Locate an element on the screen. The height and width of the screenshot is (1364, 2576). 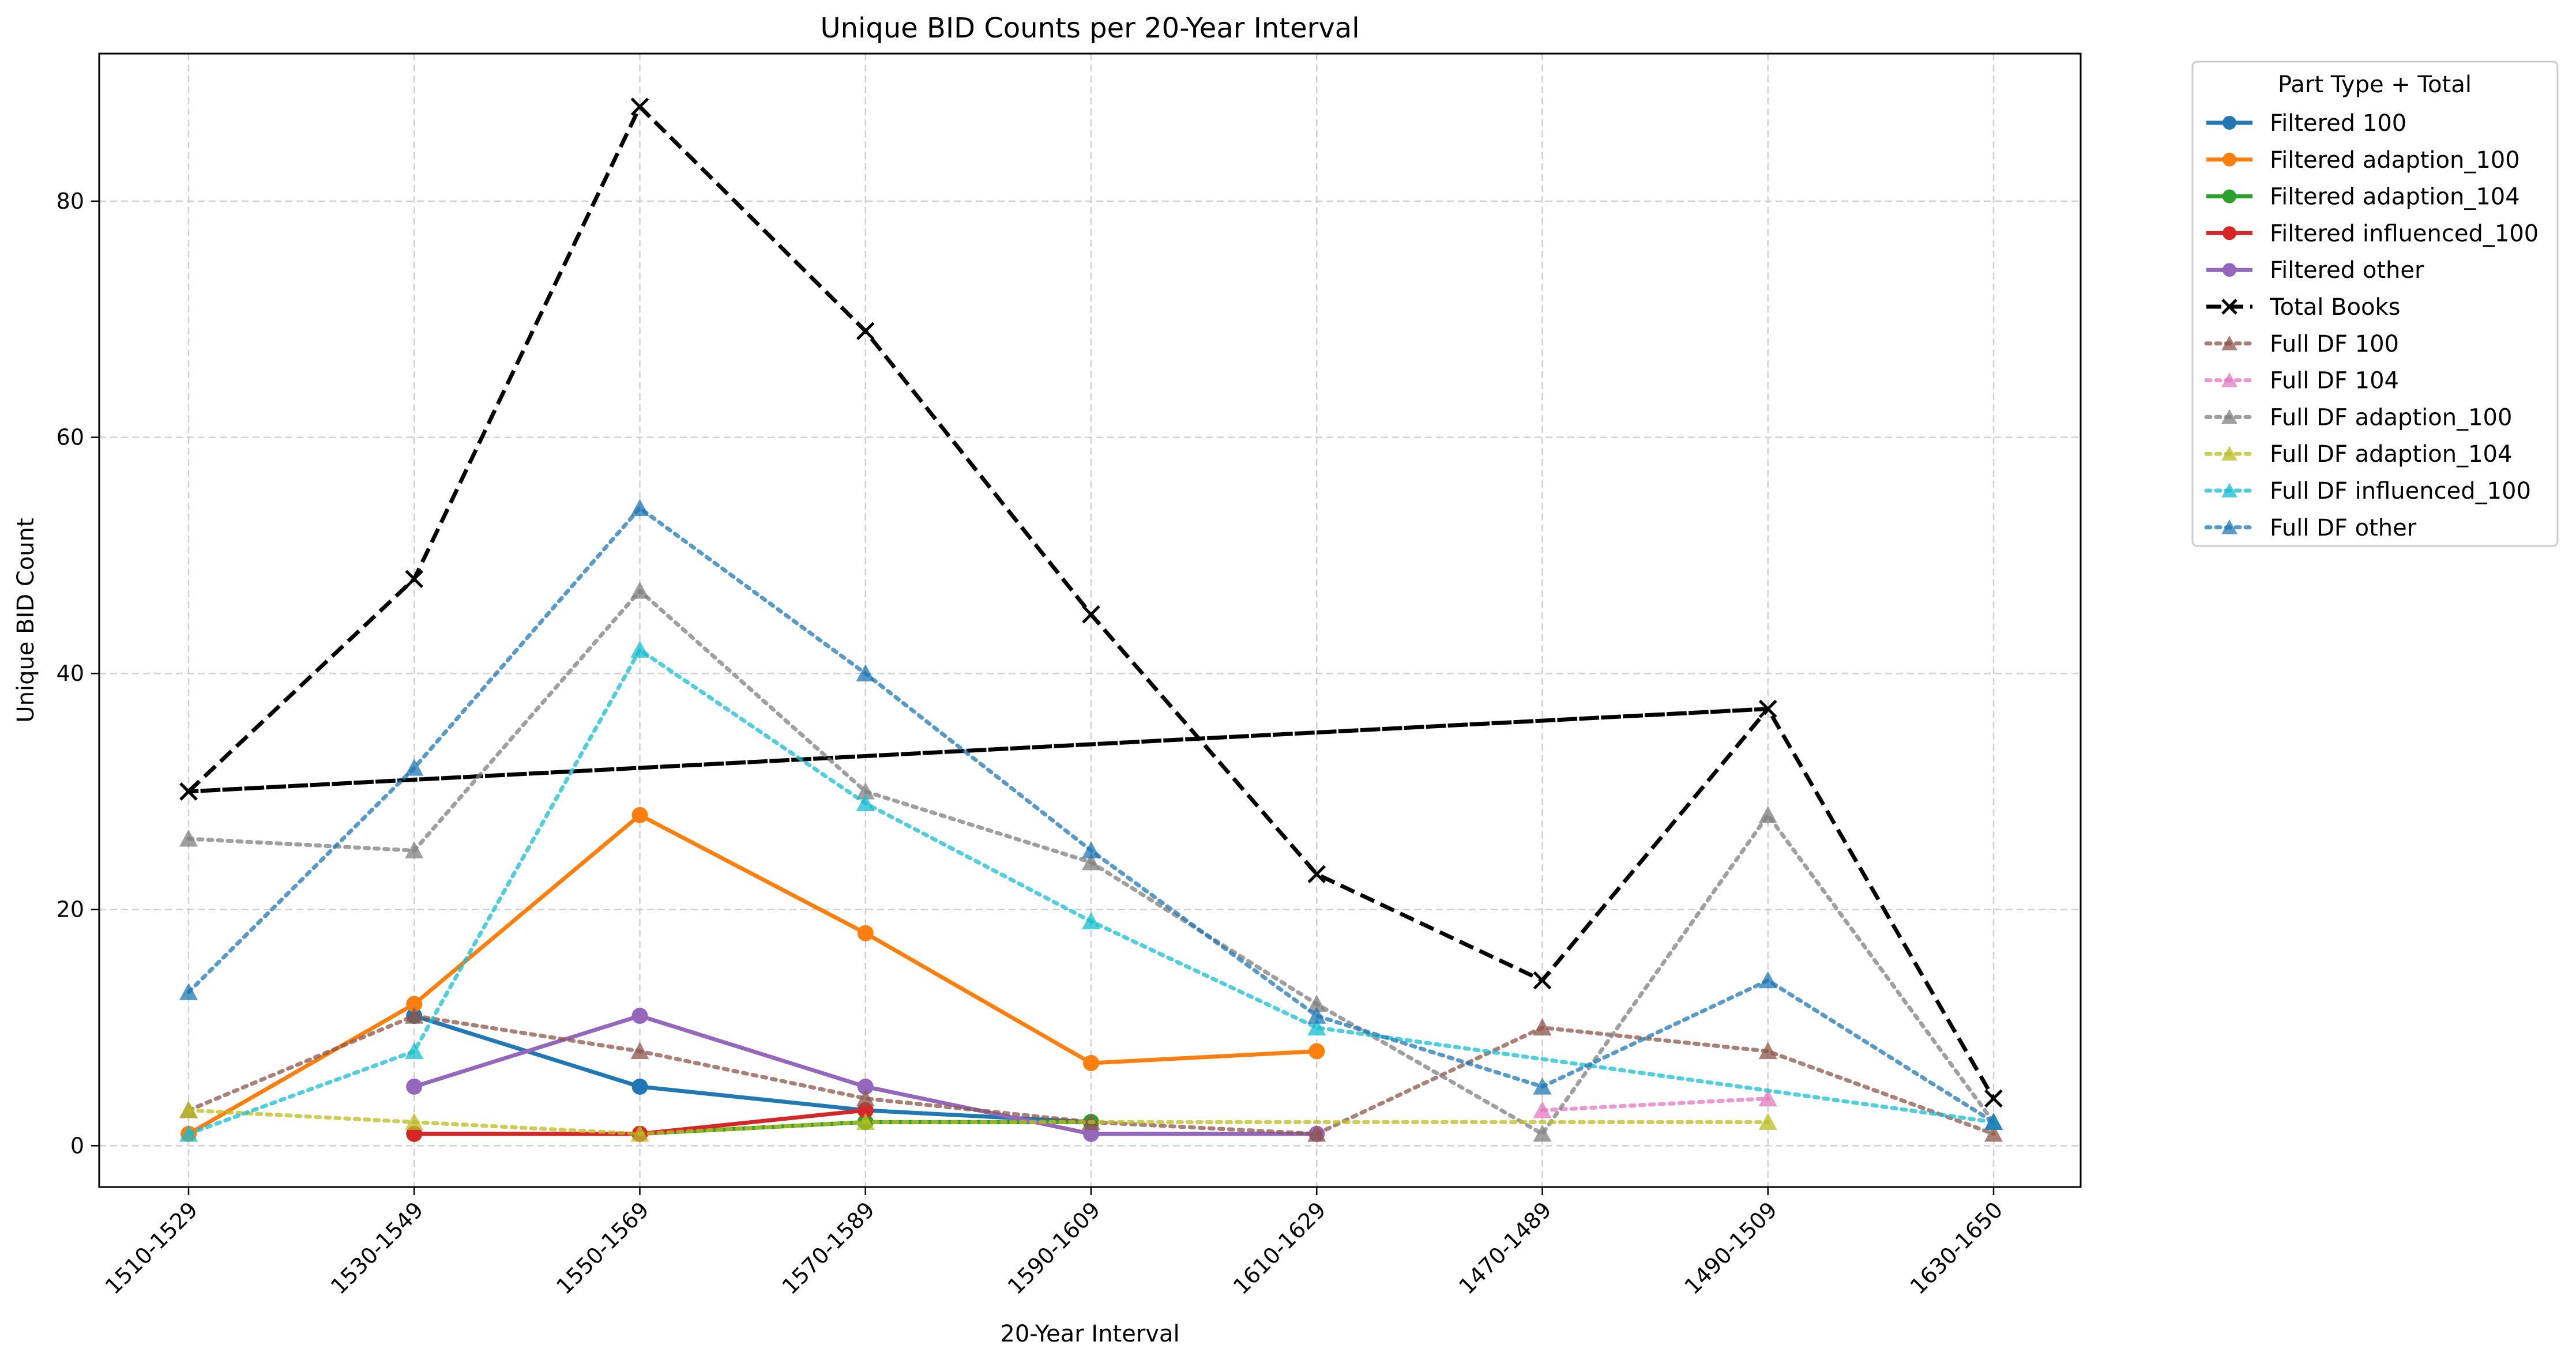
y-axis-title: Unique BID Count is located at coordinates (26, 620).